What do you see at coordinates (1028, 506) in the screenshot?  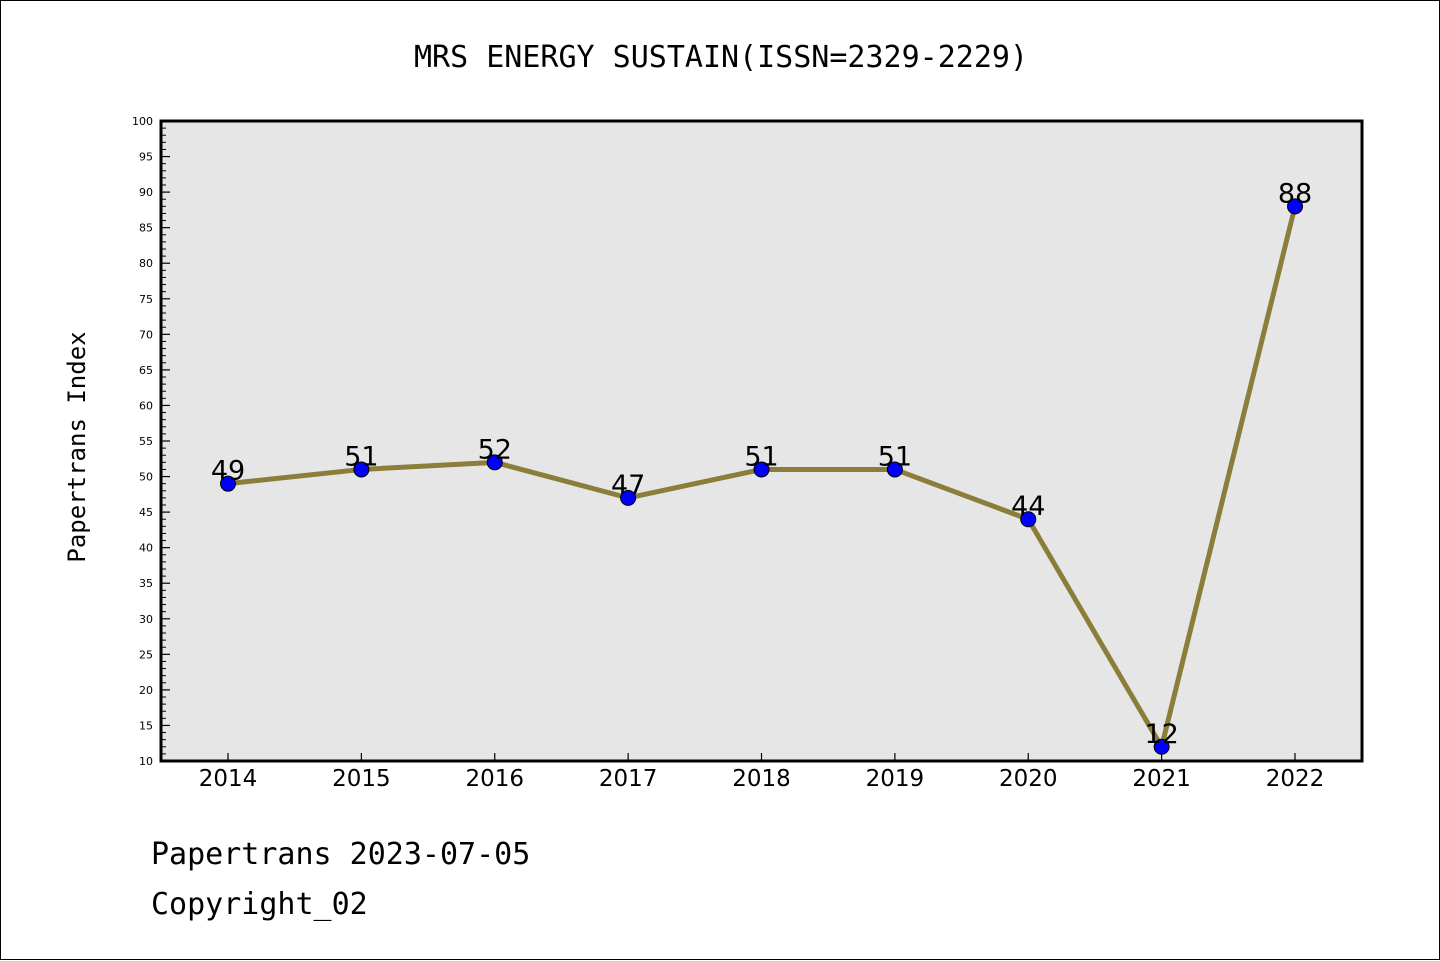 I see `data-label: 44` at bounding box center [1028, 506].